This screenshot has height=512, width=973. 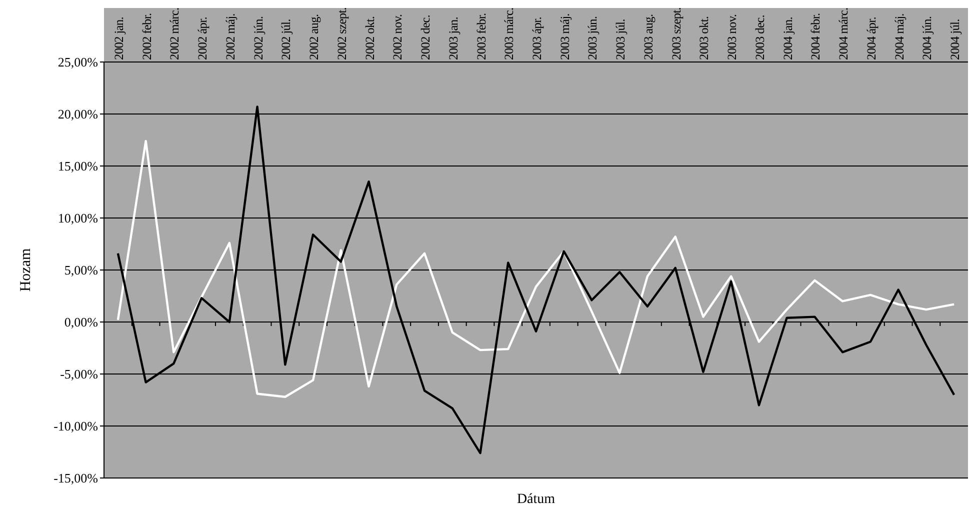 I want to click on x-tick-label: 2002 nov., so click(x=397, y=37).